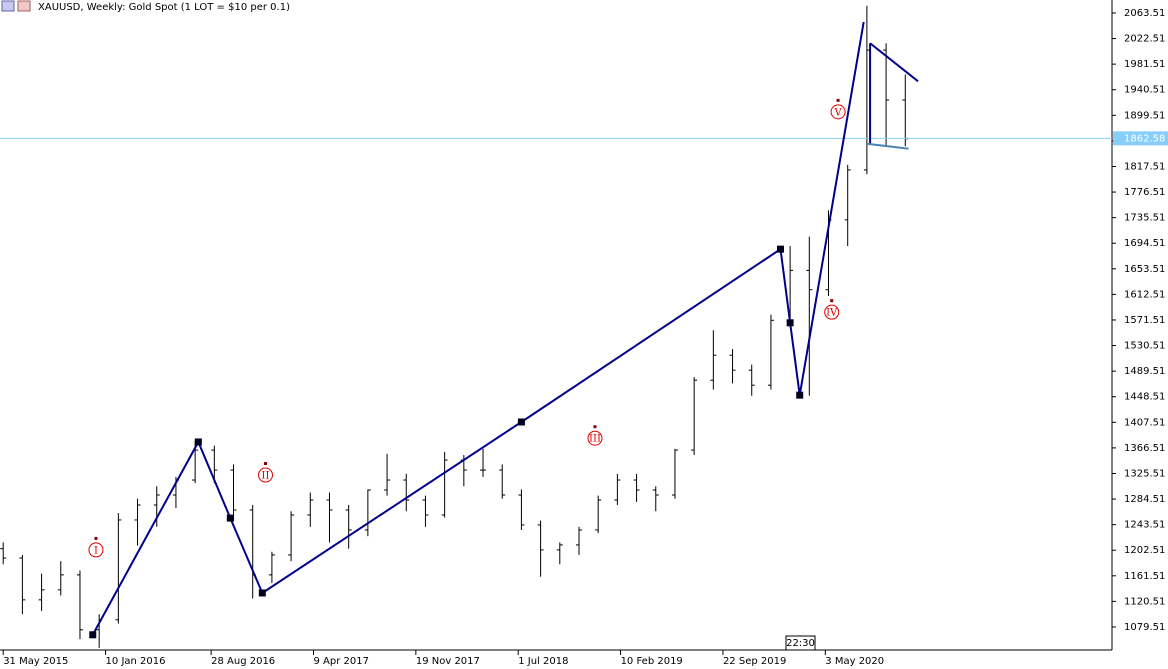 This screenshot has width=1168, height=669. What do you see at coordinates (1144, 627) in the screenshot?
I see `y-tick-label: 1079.51` at bounding box center [1144, 627].